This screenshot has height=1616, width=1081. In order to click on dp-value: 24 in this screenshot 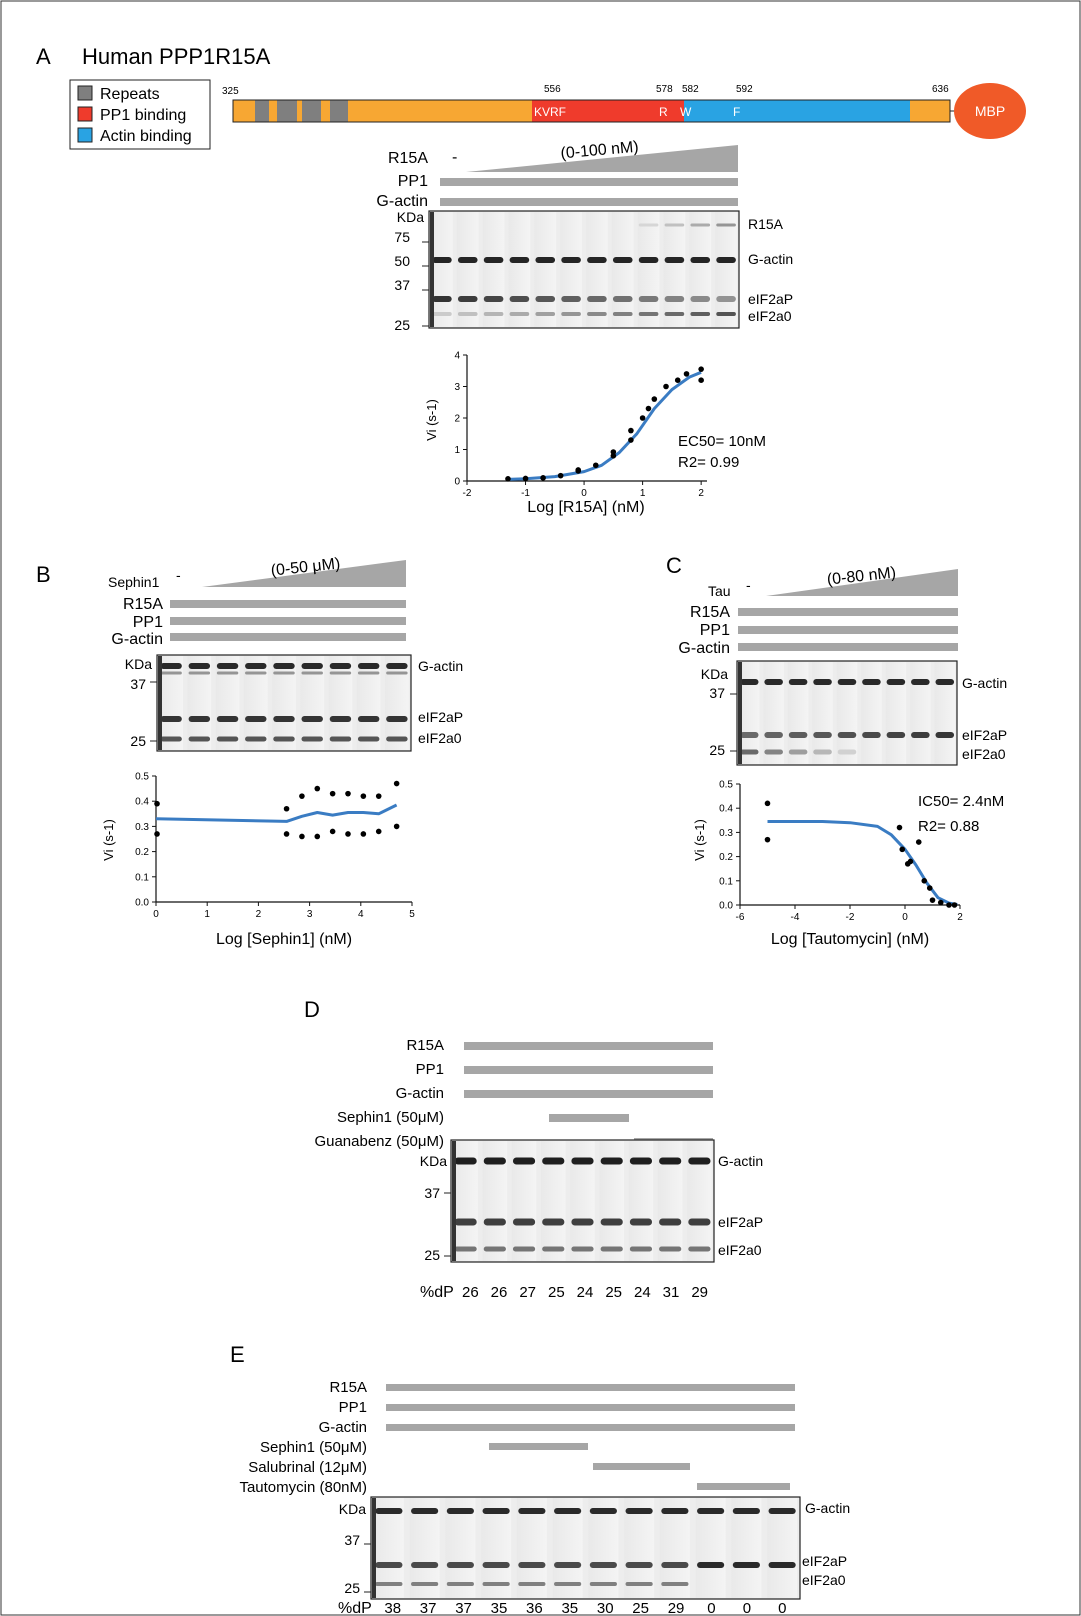, I will do `click(642, 1292)`.